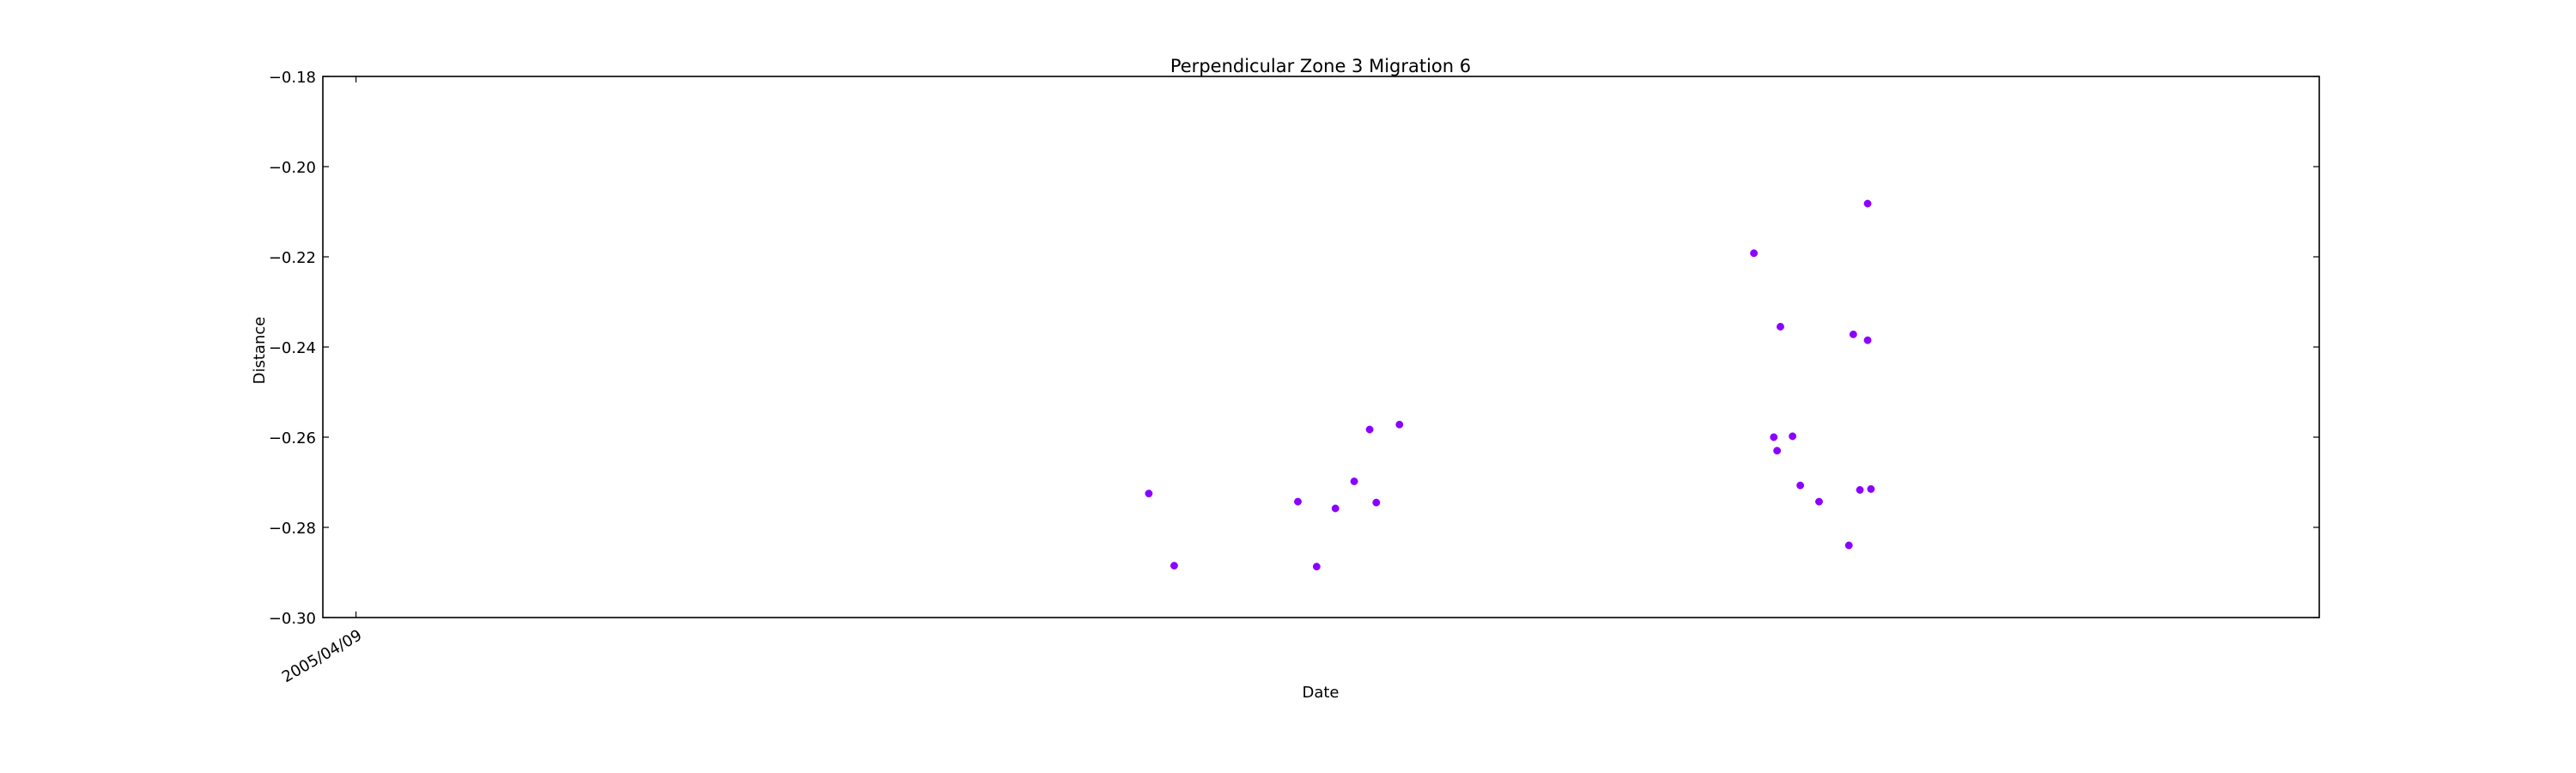 The width and height of the screenshot is (2576, 773). I want to click on scatter-series, so click(1510, 385).